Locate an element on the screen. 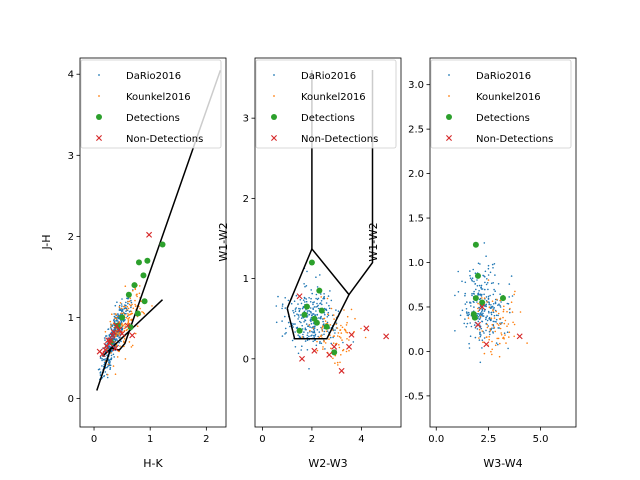 The height and width of the screenshot is (480, 640). y-tick-label: 2.5 is located at coordinates (416, 130).